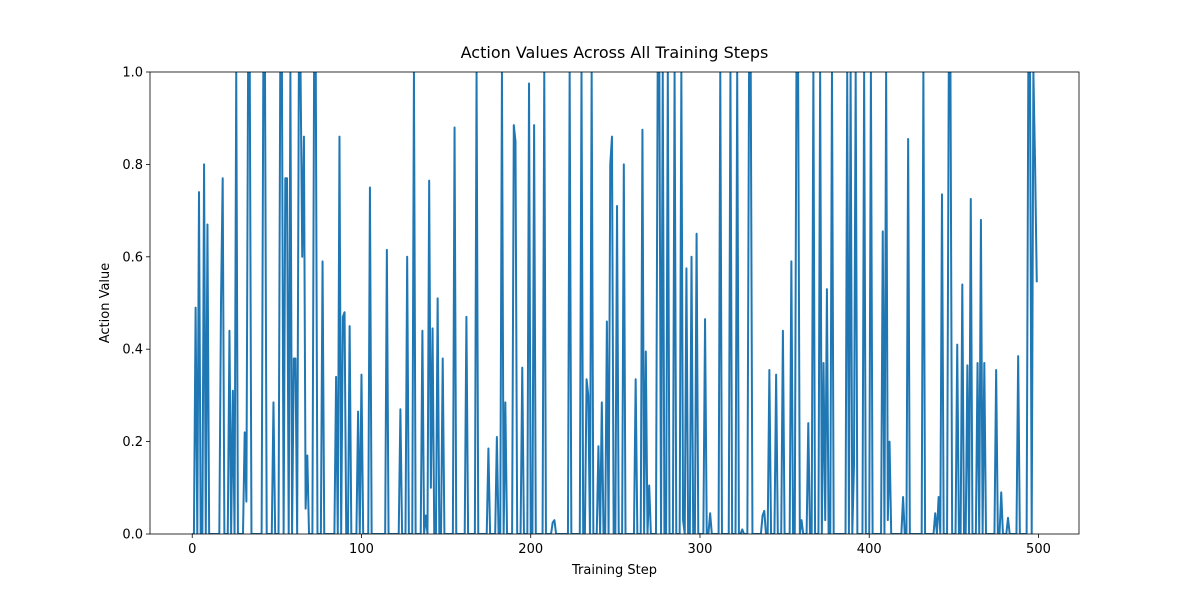  Describe the element at coordinates (105, 303) in the screenshot. I see `y-axis-label: Action Value` at that location.